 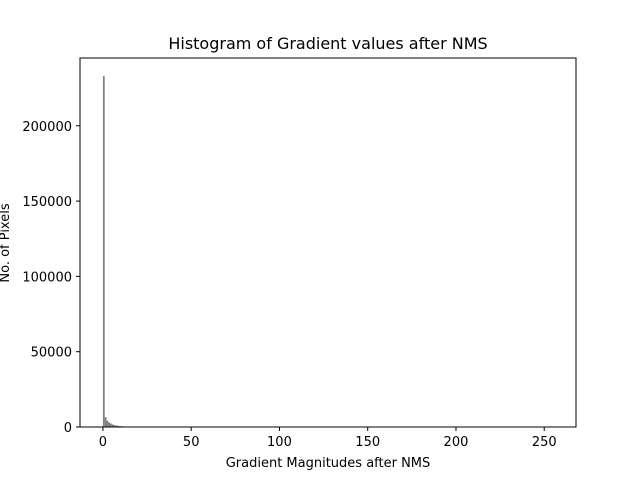 I want to click on y-tick-label-1: 50000, so click(x=51, y=353).